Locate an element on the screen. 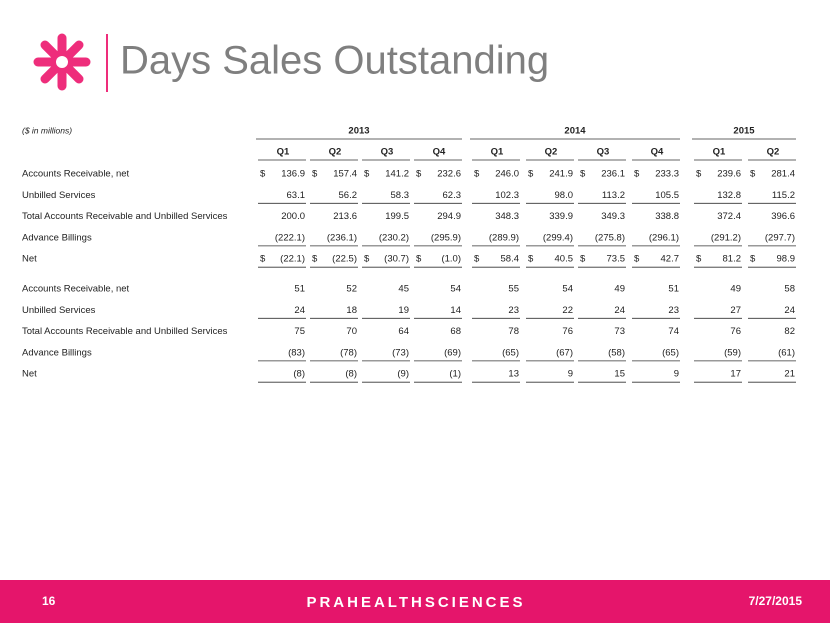 The height and width of the screenshot is (623, 830). cell: (289.9) is located at coordinates (504, 237).